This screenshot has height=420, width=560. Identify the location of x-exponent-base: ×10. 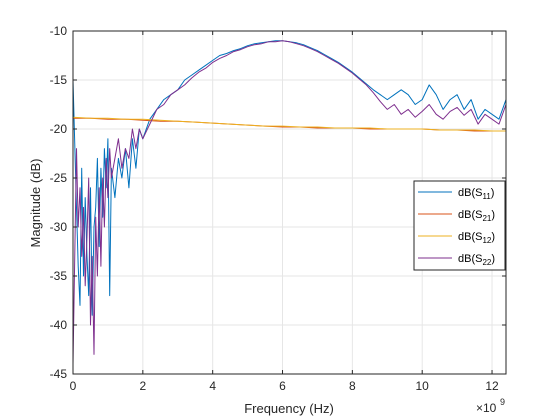
(486, 408).